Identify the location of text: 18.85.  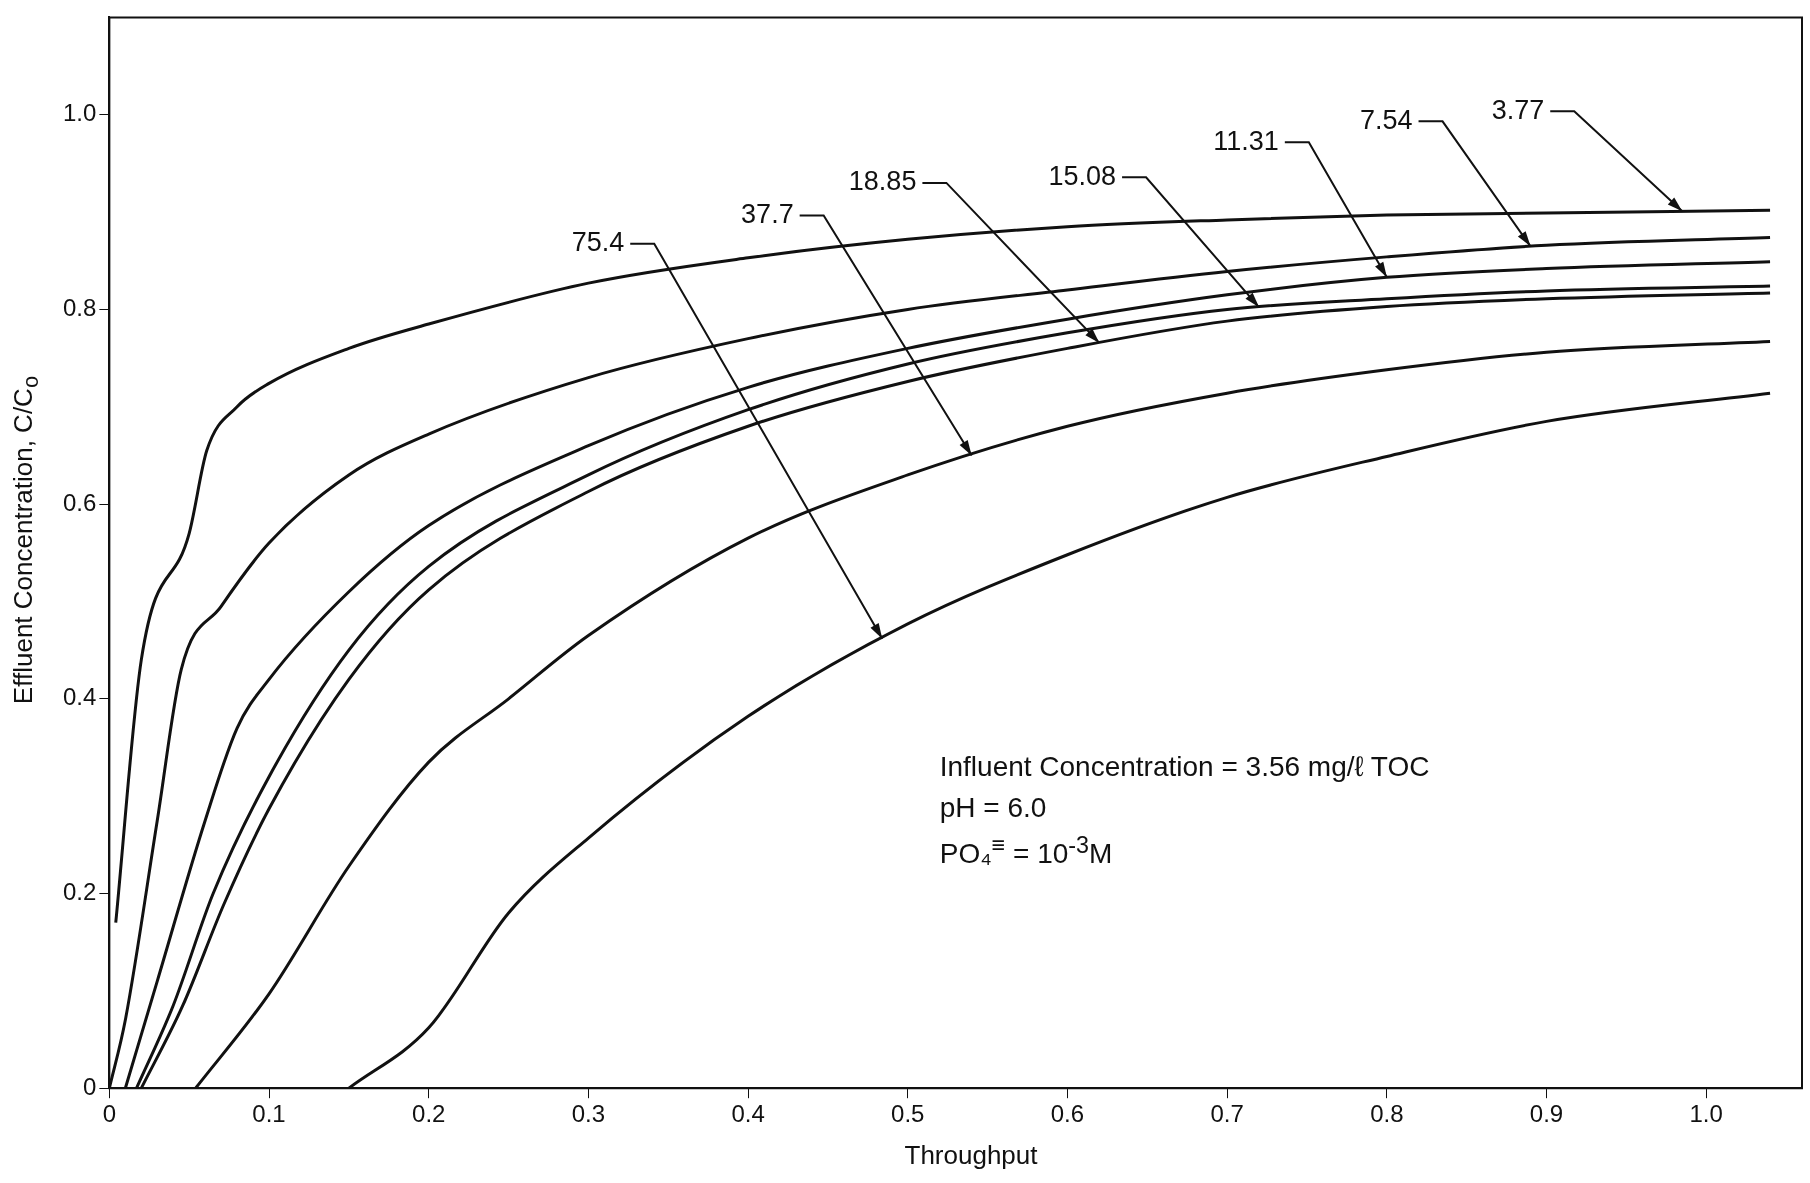
(882, 181).